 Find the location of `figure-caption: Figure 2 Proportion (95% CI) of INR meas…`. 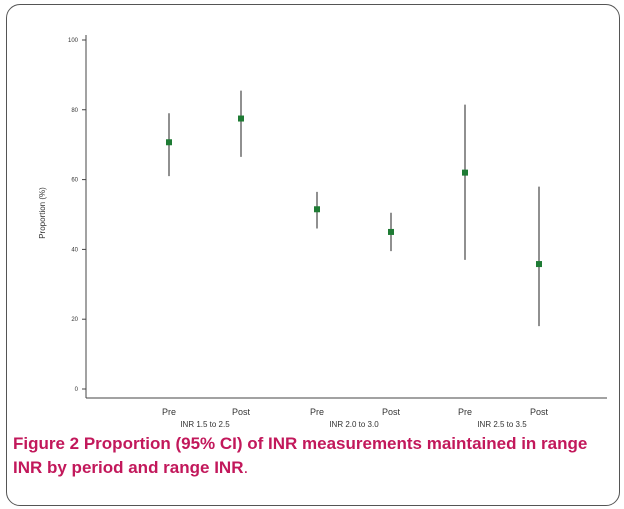

figure-caption: Figure 2 Proportion (95% CI) of INR meas… is located at coordinates (313, 456).